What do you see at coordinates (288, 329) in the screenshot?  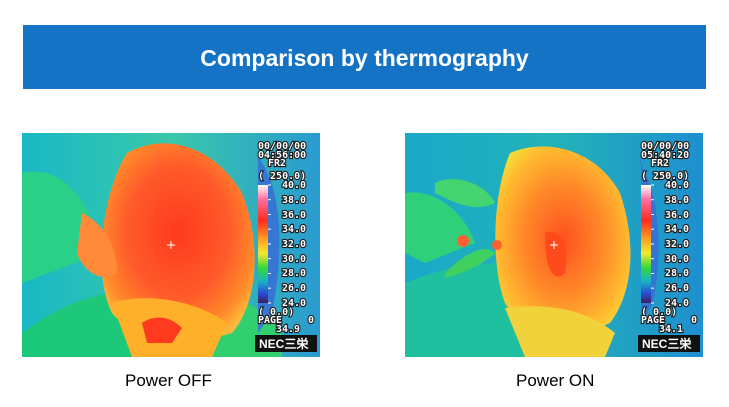 I see `spot-temperature: 34.9` at bounding box center [288, 329].